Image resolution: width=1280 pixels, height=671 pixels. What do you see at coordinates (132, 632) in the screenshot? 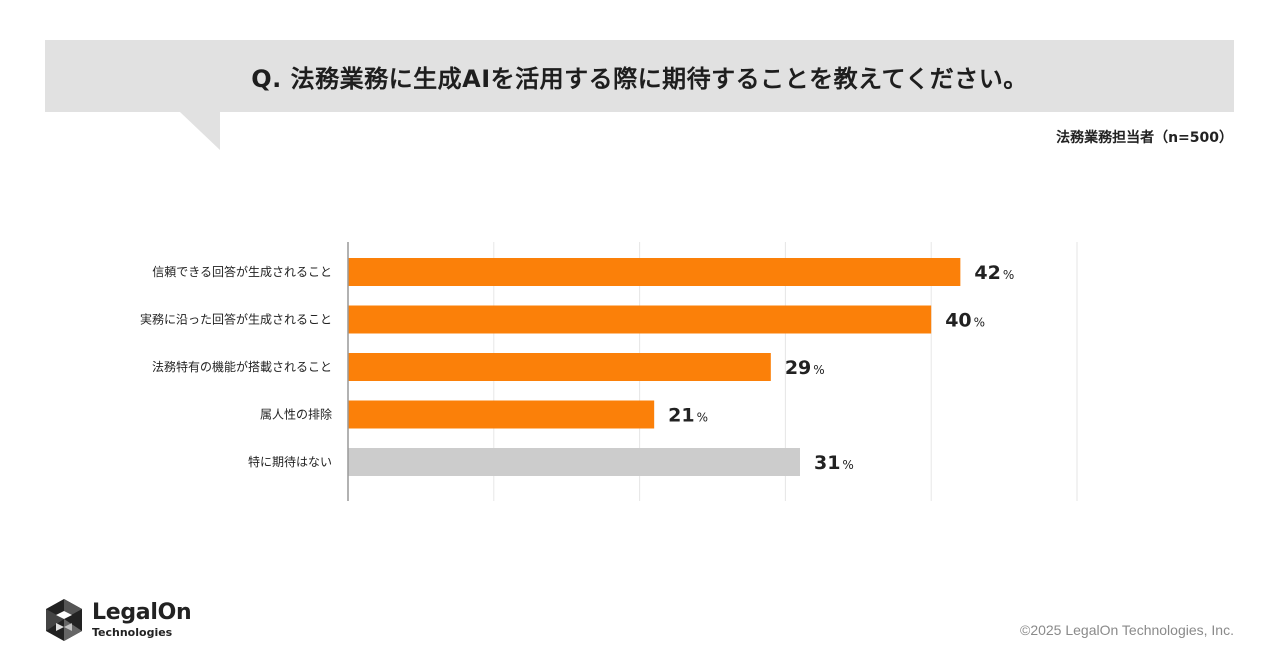
I see `brand-subtitle: Technologies` at bounding box center [132, 632].